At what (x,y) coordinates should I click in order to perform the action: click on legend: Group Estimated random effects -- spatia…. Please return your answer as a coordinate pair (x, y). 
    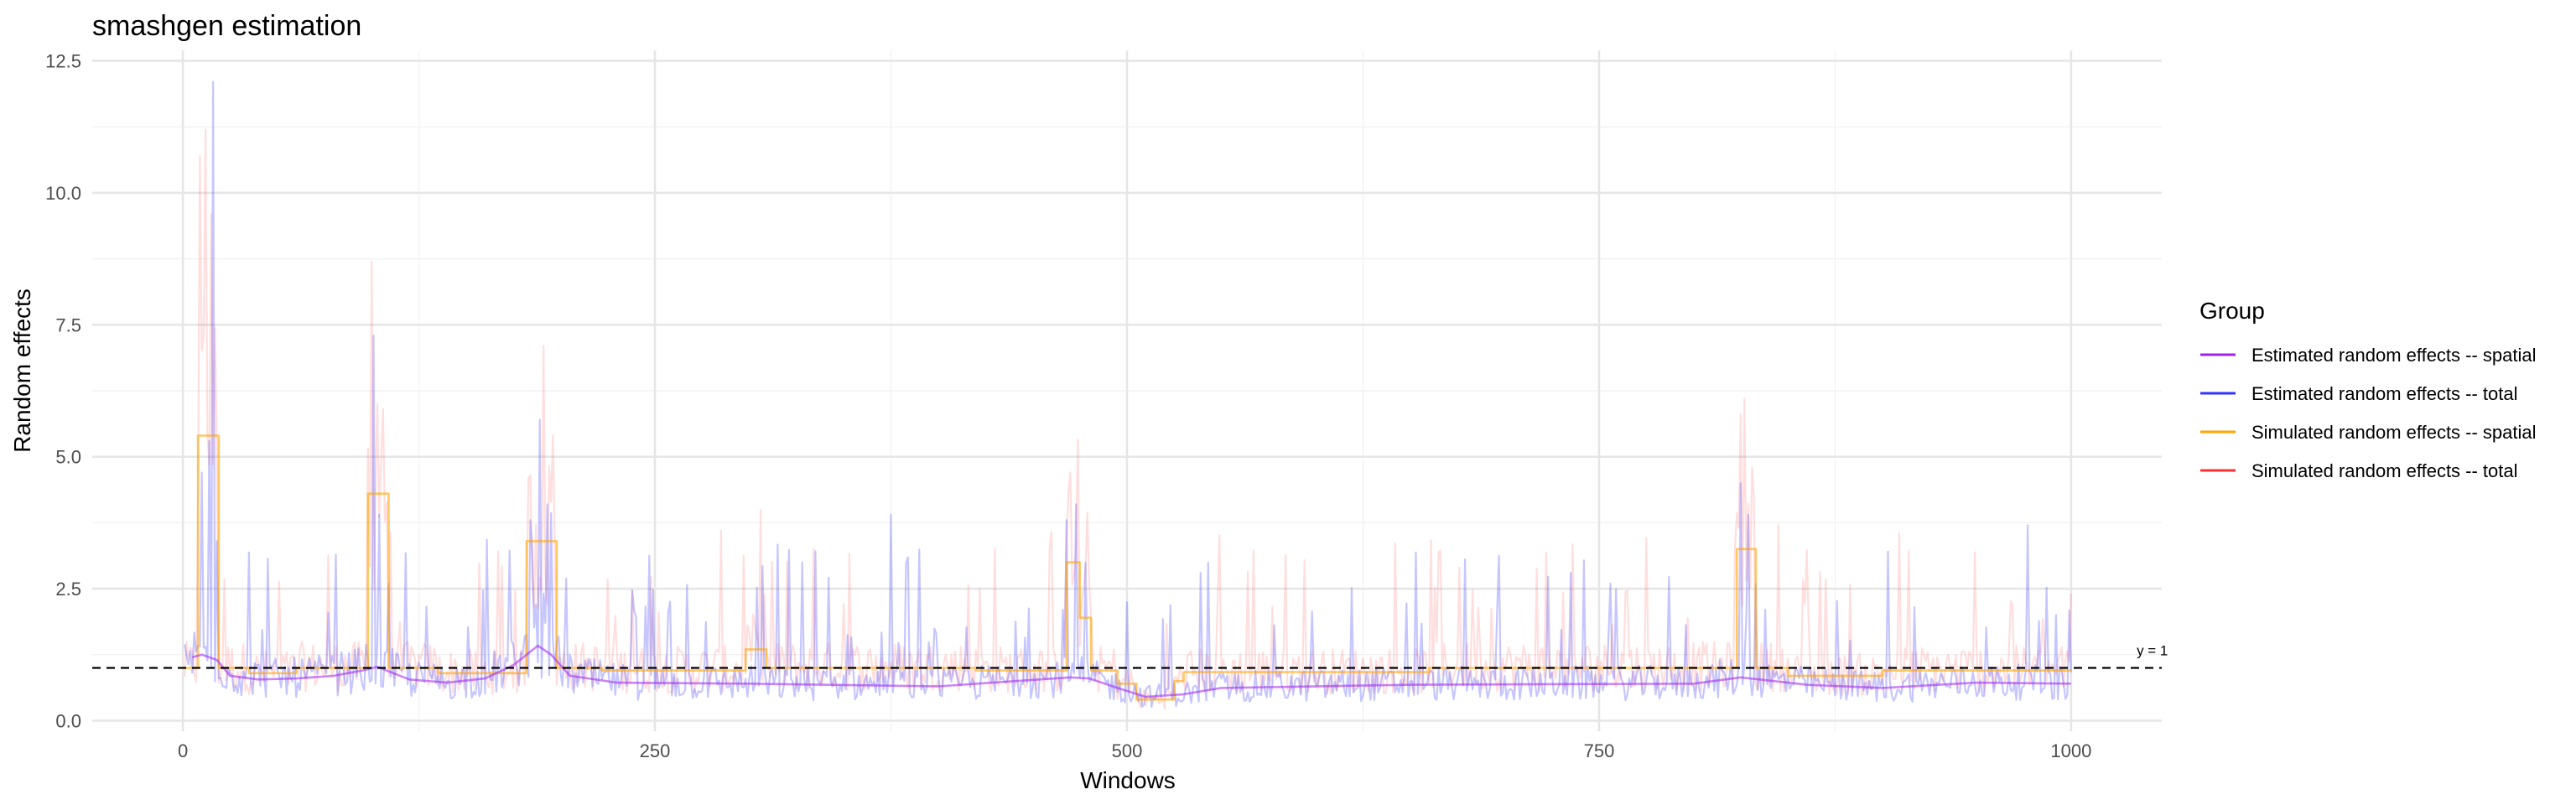
    Looking at the image, I should click on (2368, 389).